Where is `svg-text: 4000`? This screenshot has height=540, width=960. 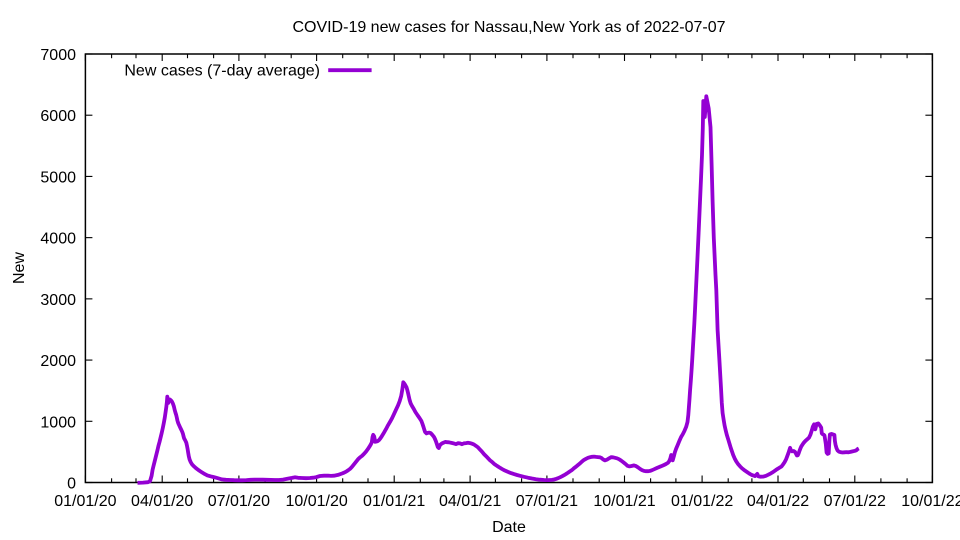 svg-text: 4000 is located at coordinates (58, 239).